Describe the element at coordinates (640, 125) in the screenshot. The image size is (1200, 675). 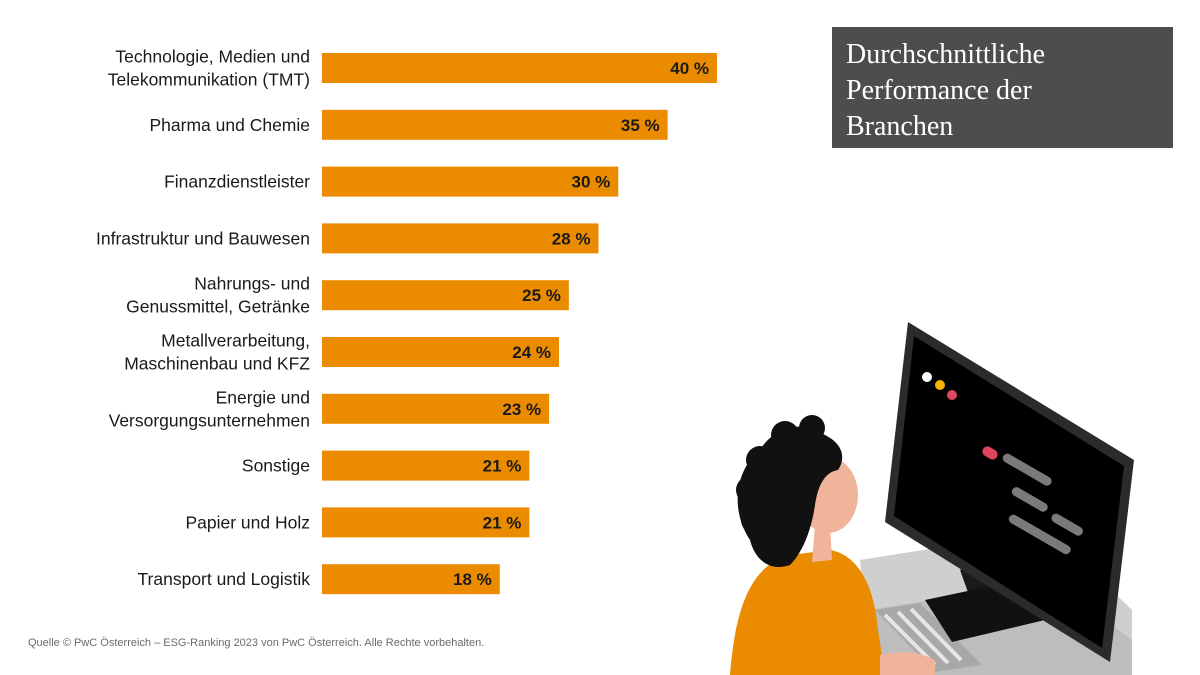
I see `bar-value-label: 35 %` at that location.